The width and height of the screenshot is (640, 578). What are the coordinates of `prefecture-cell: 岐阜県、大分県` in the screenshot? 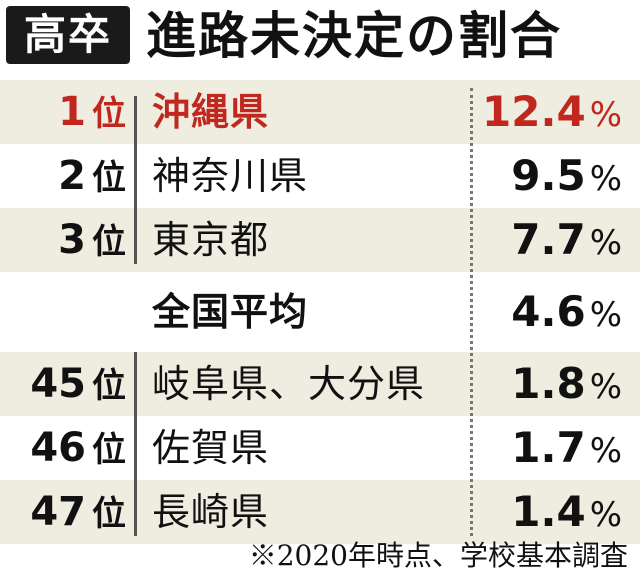 It's located at (289, 384).